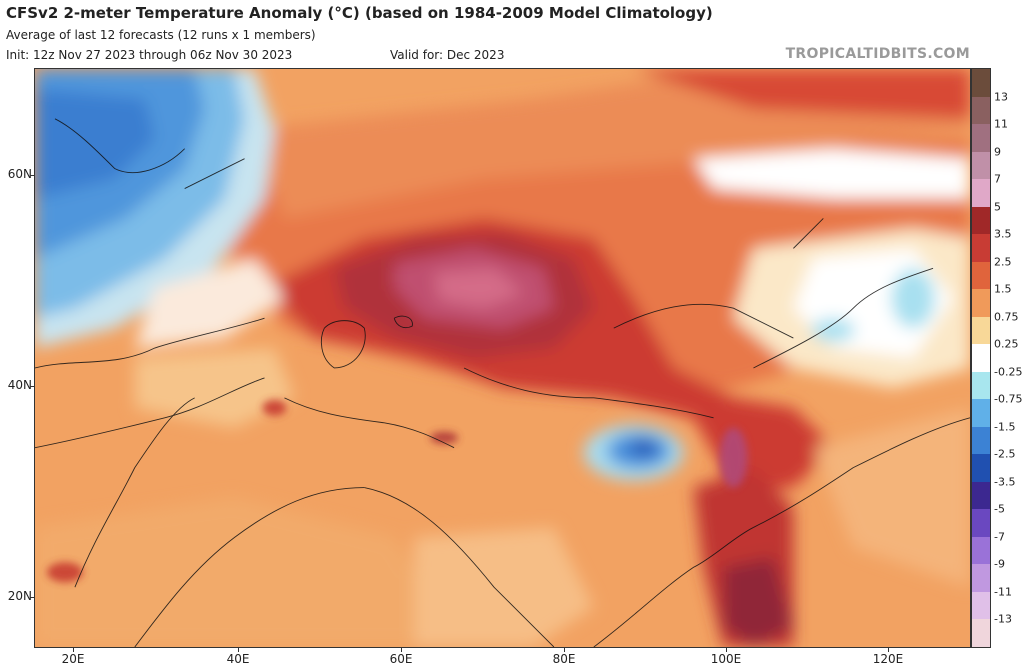  I want to click on colorbar-label: -13, so click(1003, 619).